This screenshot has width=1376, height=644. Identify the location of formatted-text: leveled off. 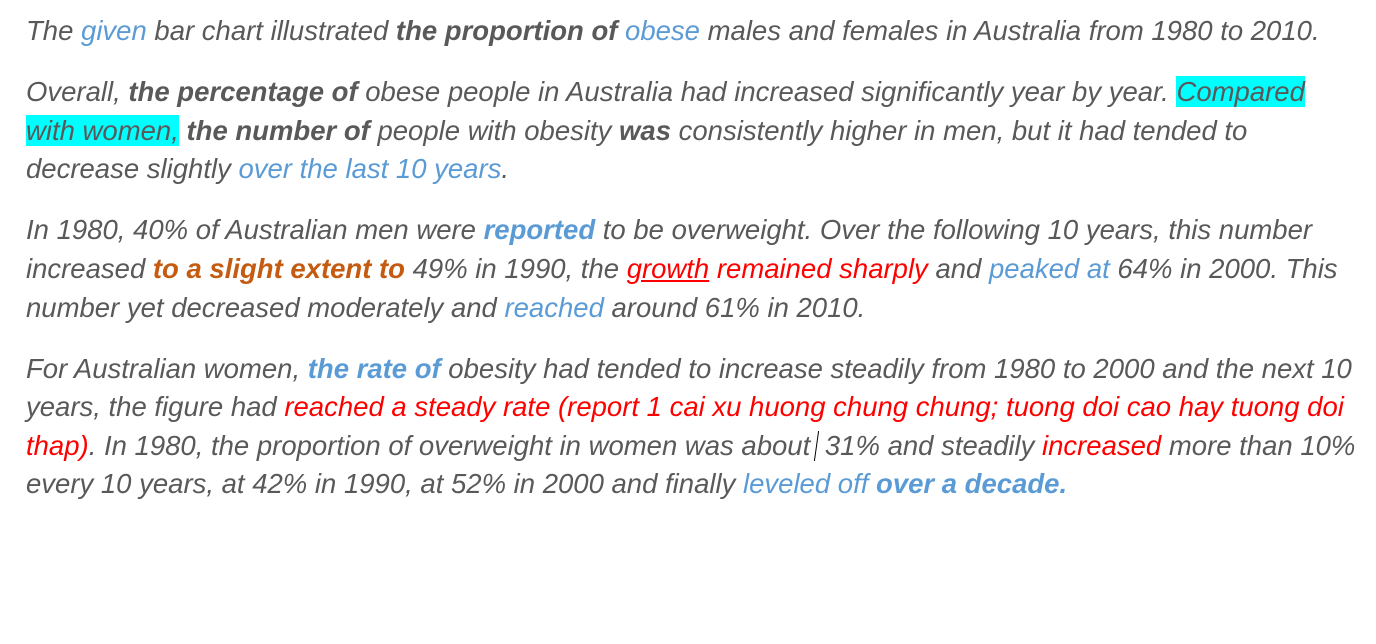
(806, 484).